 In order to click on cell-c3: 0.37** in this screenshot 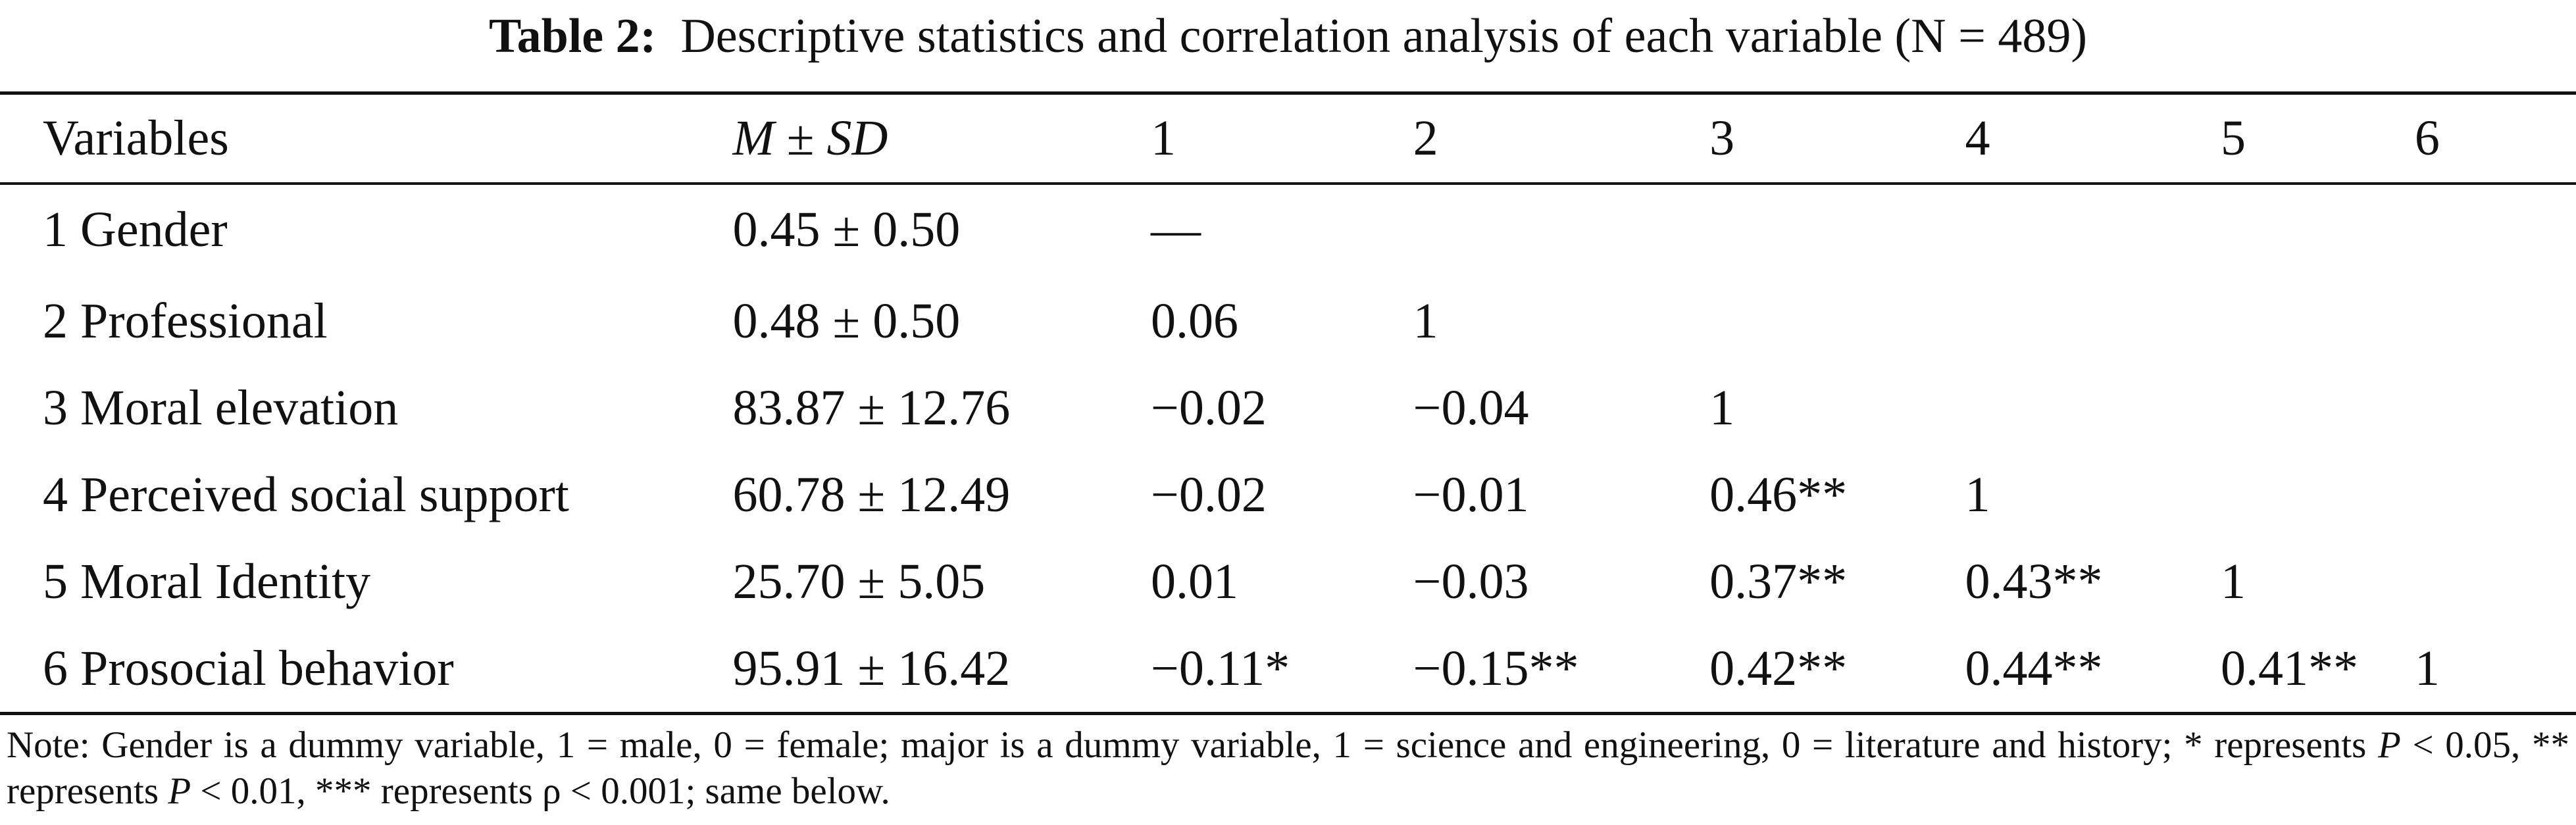, I will do `click(1778, 581)`.